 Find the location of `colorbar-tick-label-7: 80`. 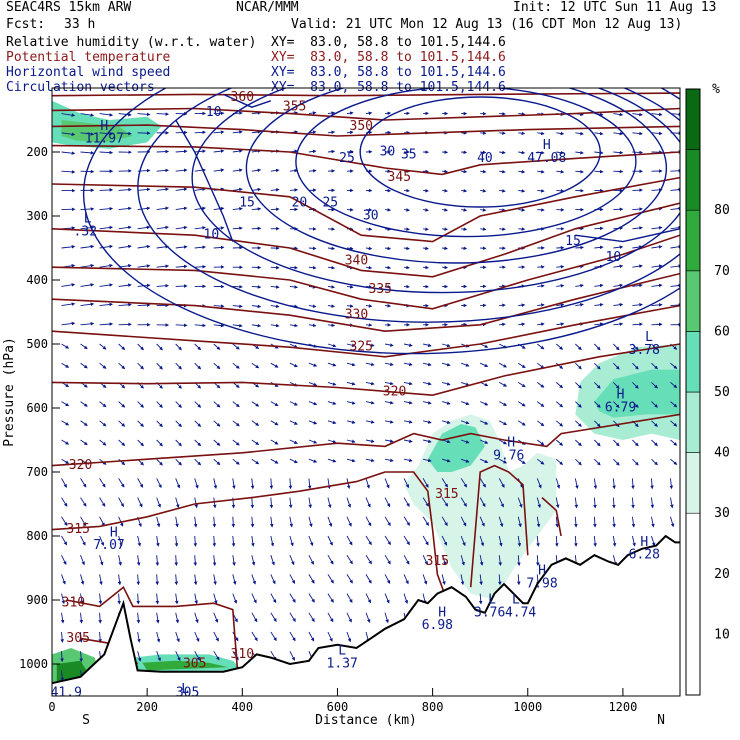

colorbar-tick-label-7: 80 is located at coordinates (722, 210).